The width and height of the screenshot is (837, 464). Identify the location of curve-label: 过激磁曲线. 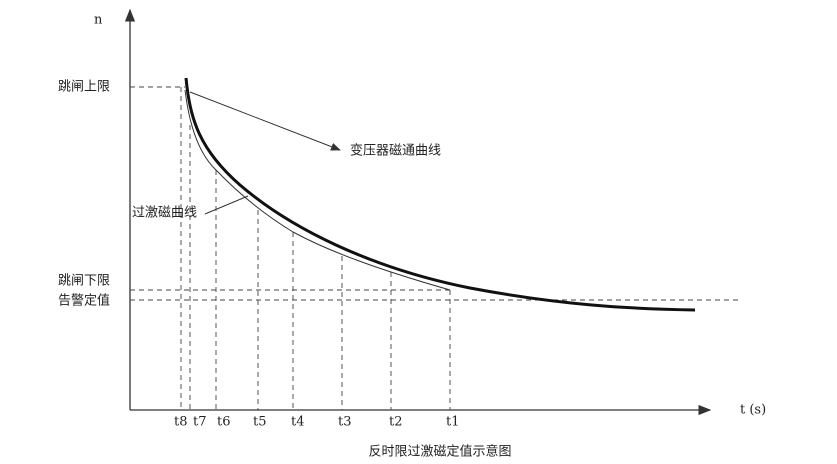
(164, 213).